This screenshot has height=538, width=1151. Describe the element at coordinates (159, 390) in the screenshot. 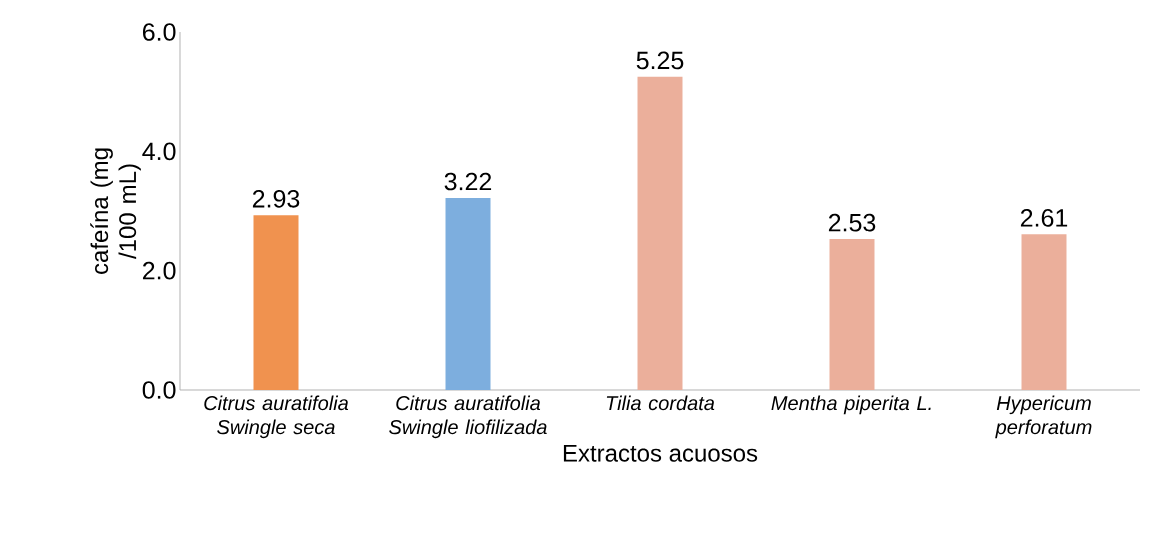

I see `y-tick-label: 0.0` at that location.